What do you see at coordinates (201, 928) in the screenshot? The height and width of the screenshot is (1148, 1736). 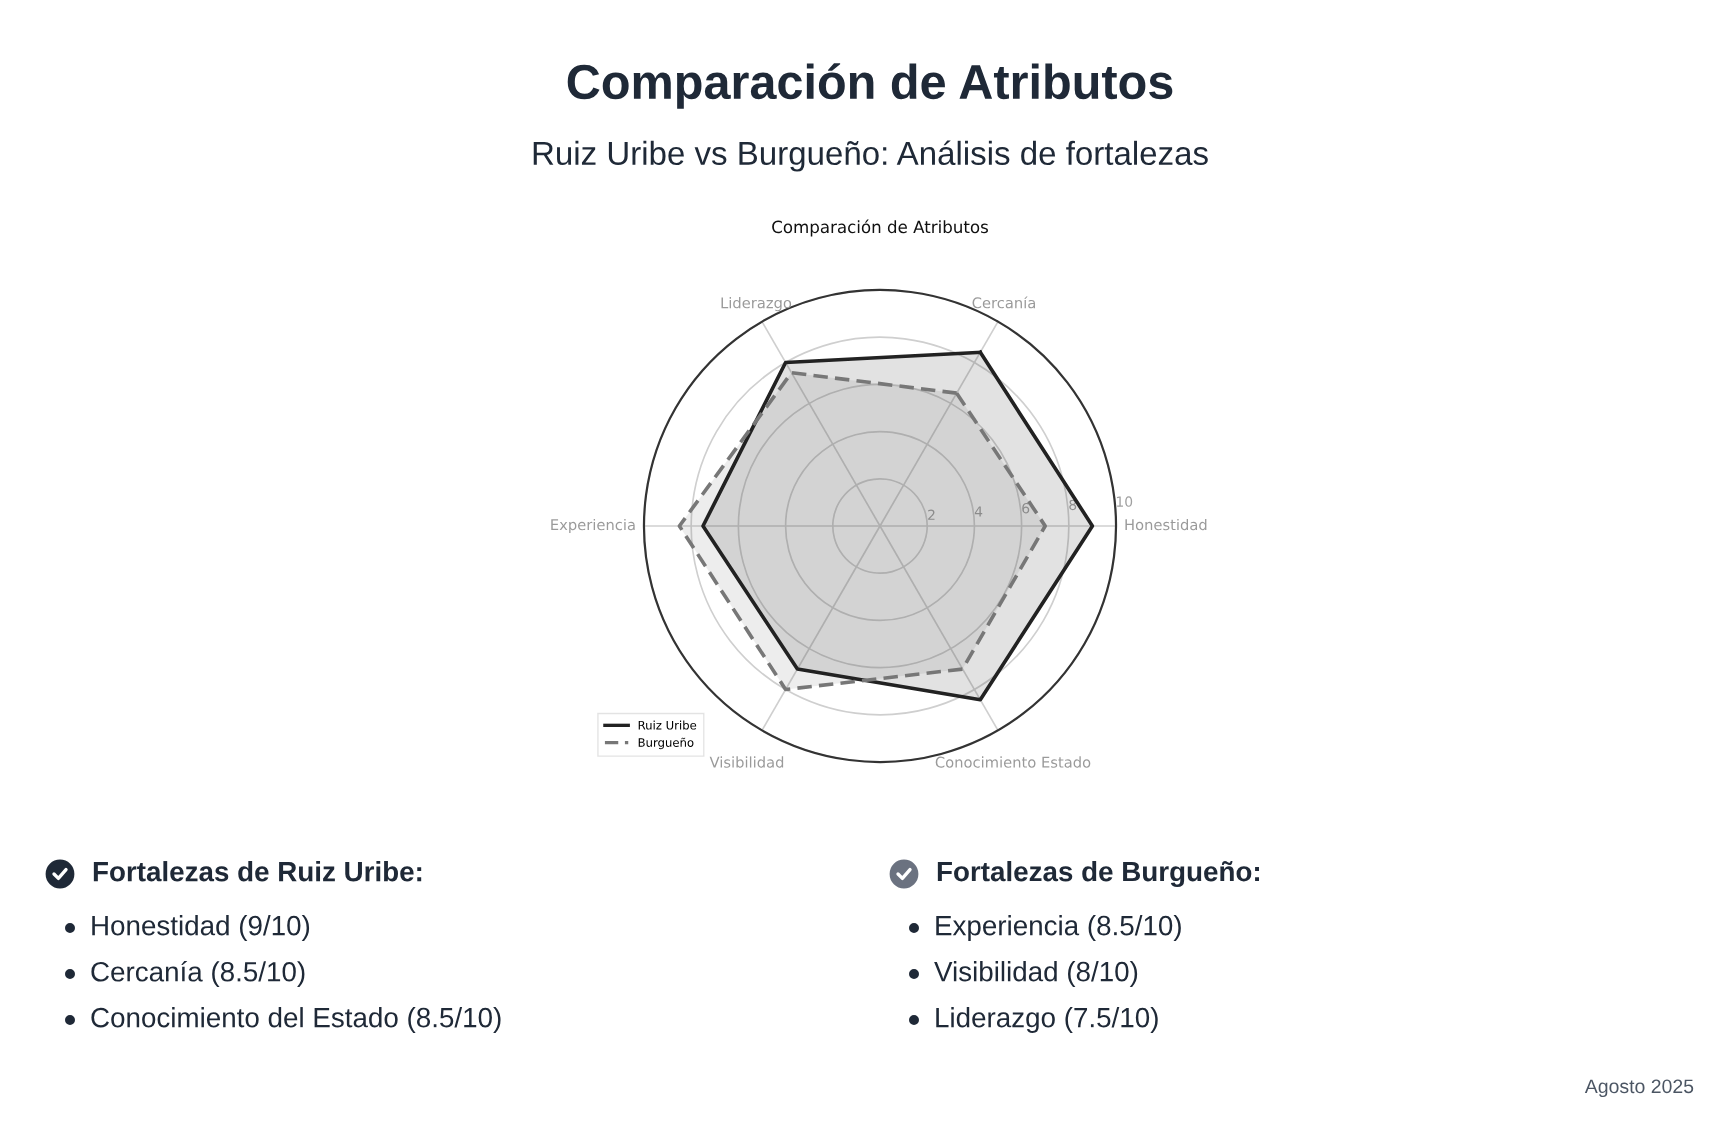 I see `text: Honestidad (9/10)` at bounding box center [201, 928].